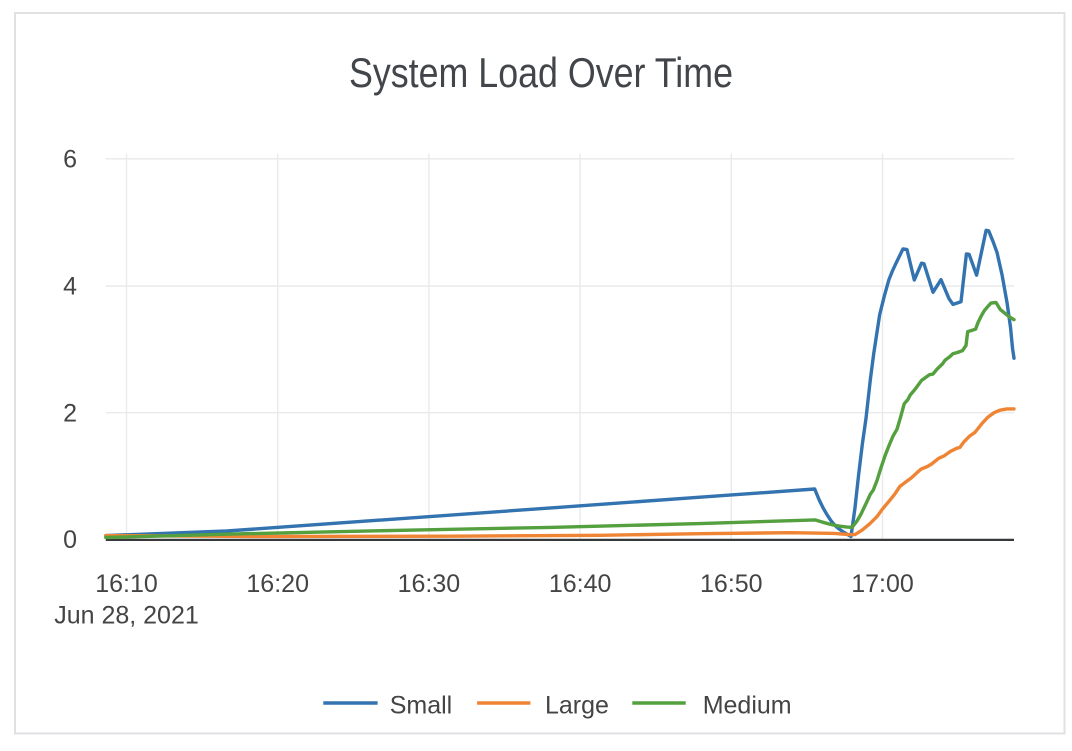  Describe the element at coordinates (70, 413) in the screenshot. I see `svg-text: 2` at that location.